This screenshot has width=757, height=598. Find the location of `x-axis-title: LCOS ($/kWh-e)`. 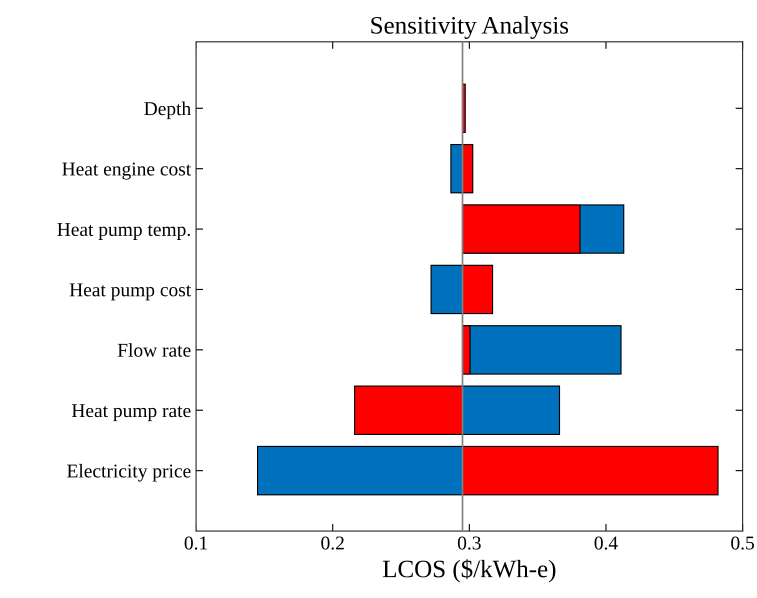

x-axis-title: LCOS ($/kWh-e) is located at coordinates (469, 570).